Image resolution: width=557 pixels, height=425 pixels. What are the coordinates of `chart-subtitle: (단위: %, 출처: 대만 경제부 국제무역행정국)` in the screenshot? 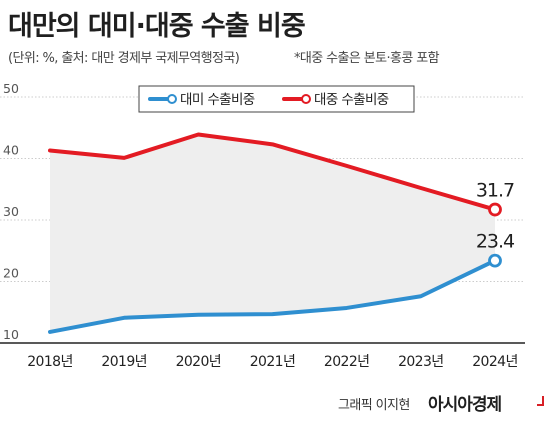 It's located at (124, 58).